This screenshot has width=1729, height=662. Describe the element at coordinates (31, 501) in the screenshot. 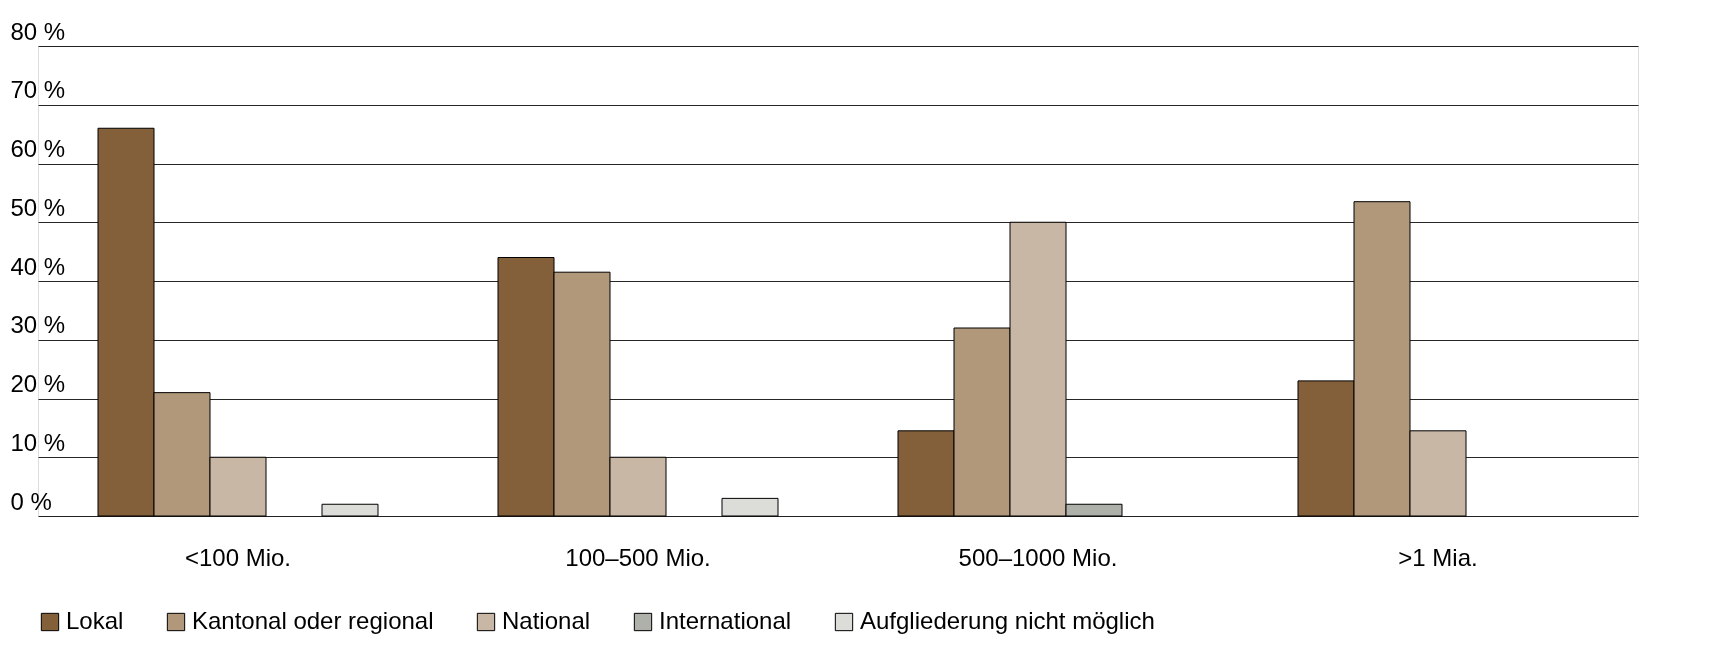

I see `y-tick-label: 0 %` at that location.